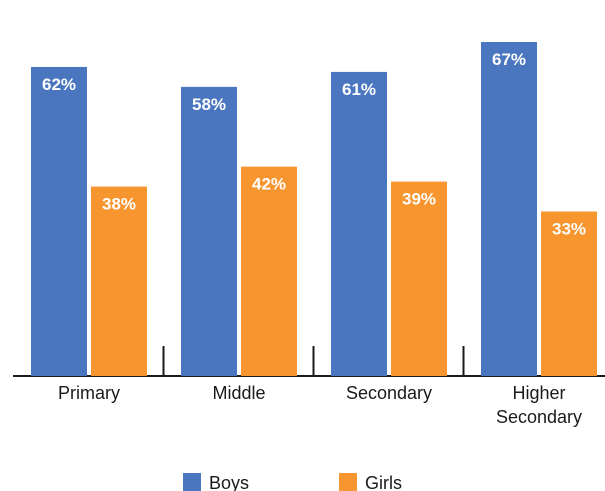 This screenshot has width=605, height=491. Describe the element at coordinates (238, 393) in the screenshot. I see `category-label-1: Middle` at that location.